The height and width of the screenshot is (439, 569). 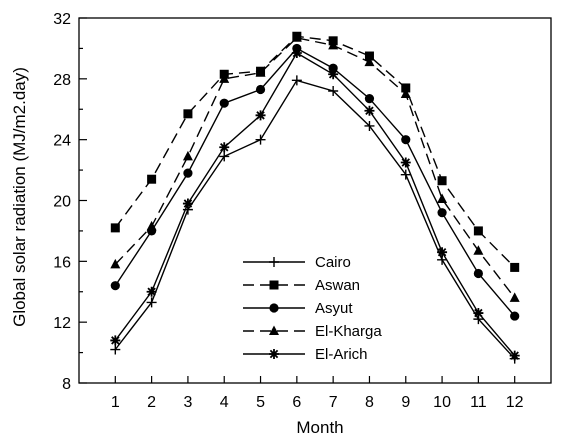 What do you see at coordinates (66, 384) in the screenshot?
I see `y-tick-label: 8` at bounding box center [66, 384].